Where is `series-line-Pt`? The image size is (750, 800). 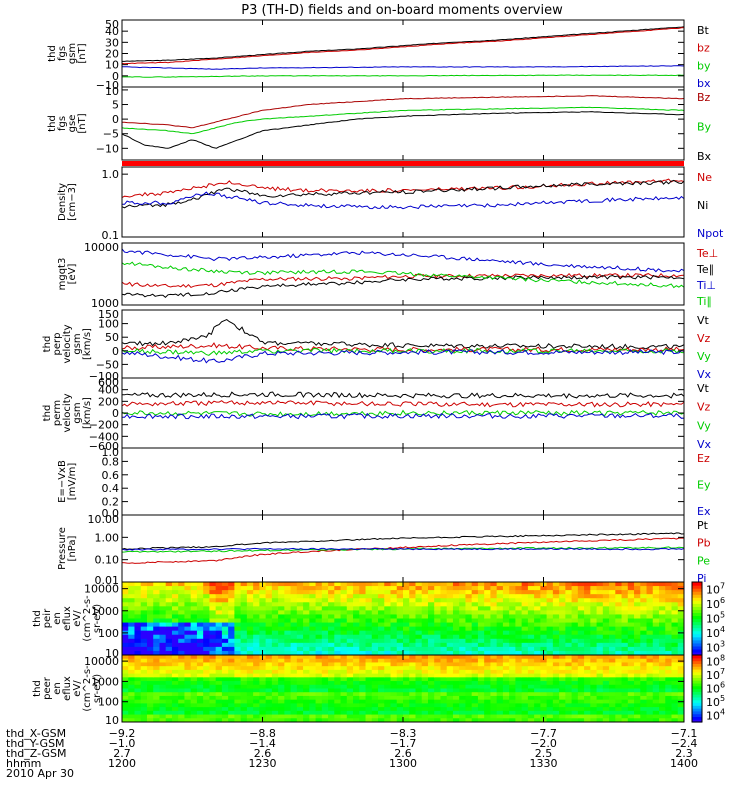
series-line-Pt is located at coordinates (403, 541).